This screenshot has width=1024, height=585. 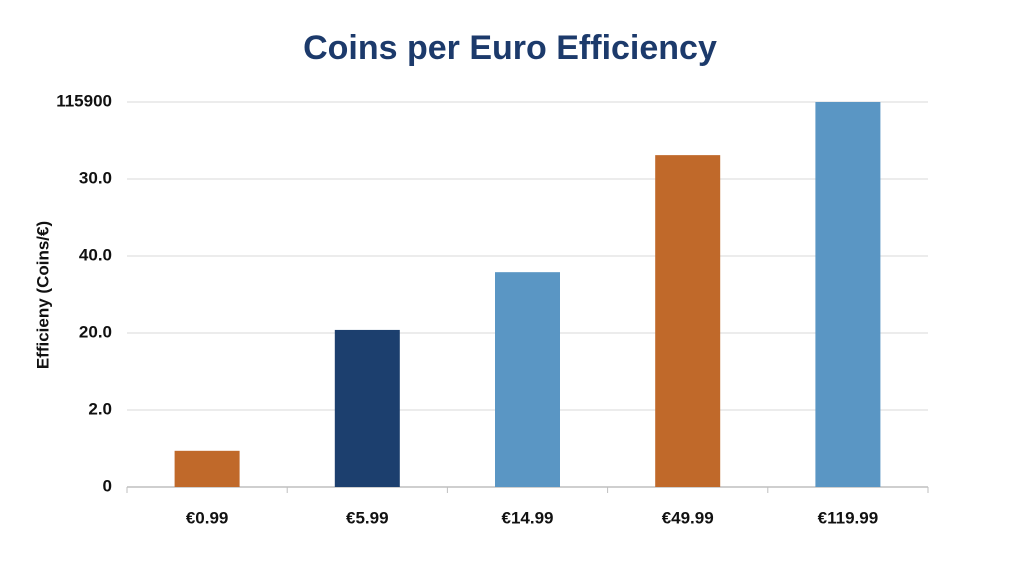 I want to click on y-tick-label: 0, so click(x=107, y=485).